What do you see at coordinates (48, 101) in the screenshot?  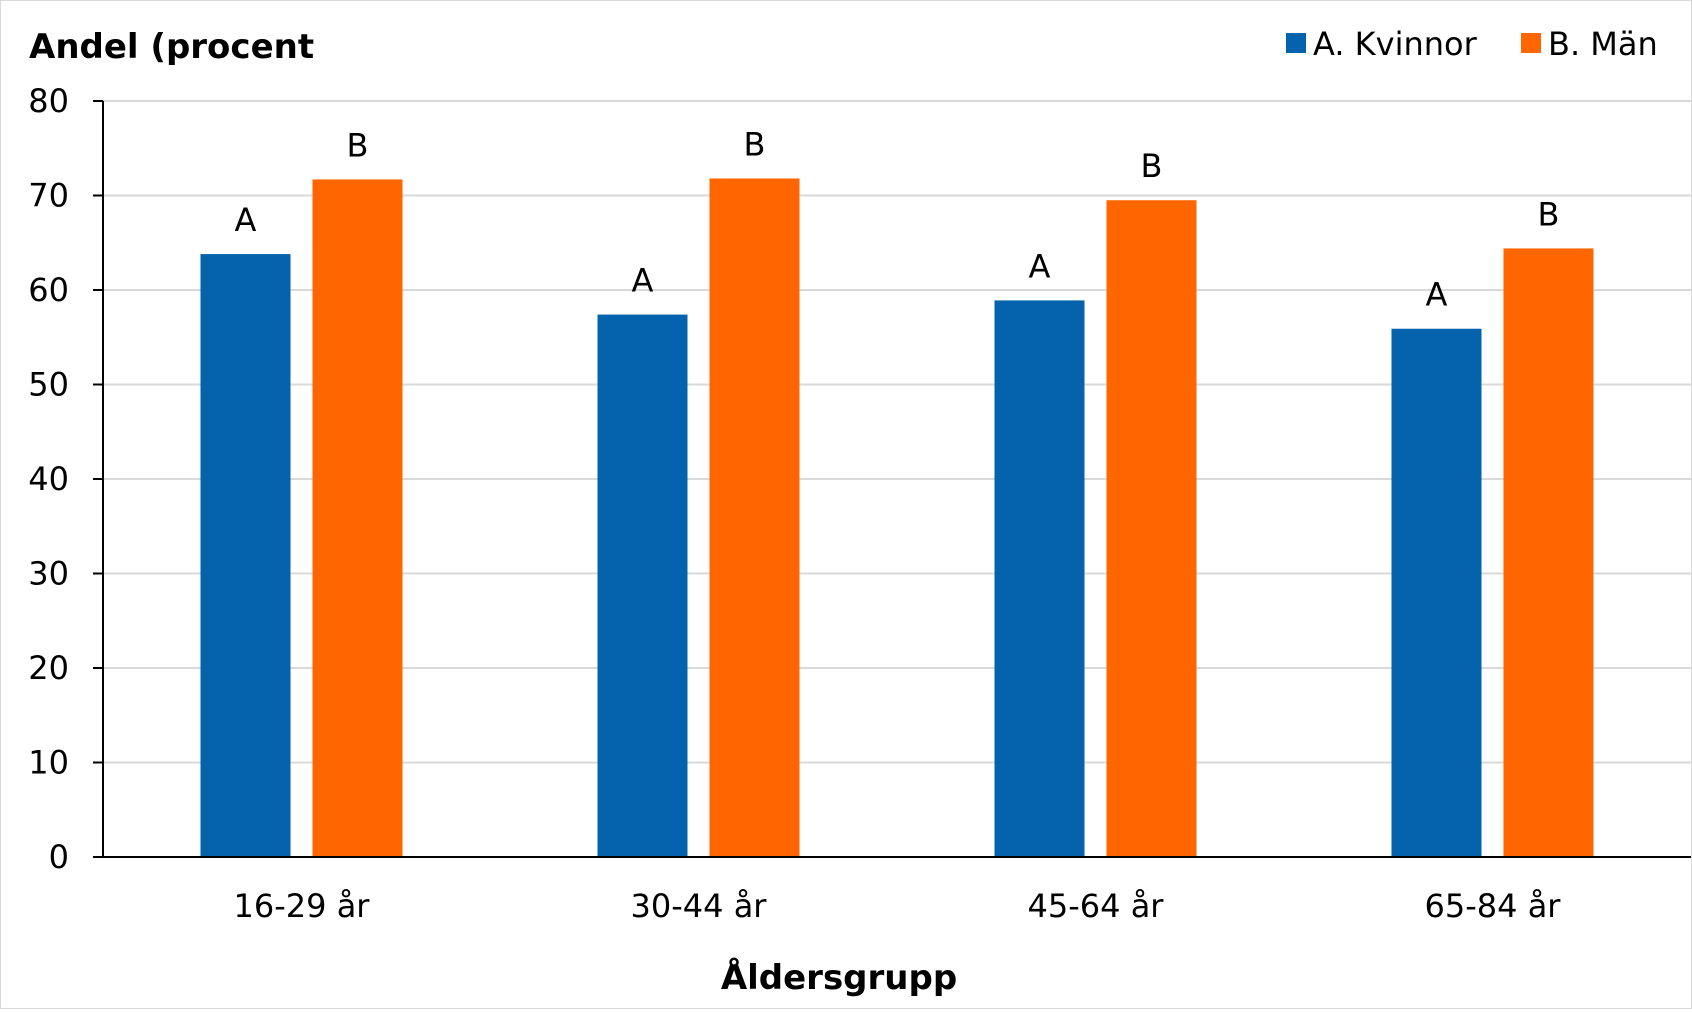 I see `y-tick-label-80: 80` at bounding box center [48, 101].